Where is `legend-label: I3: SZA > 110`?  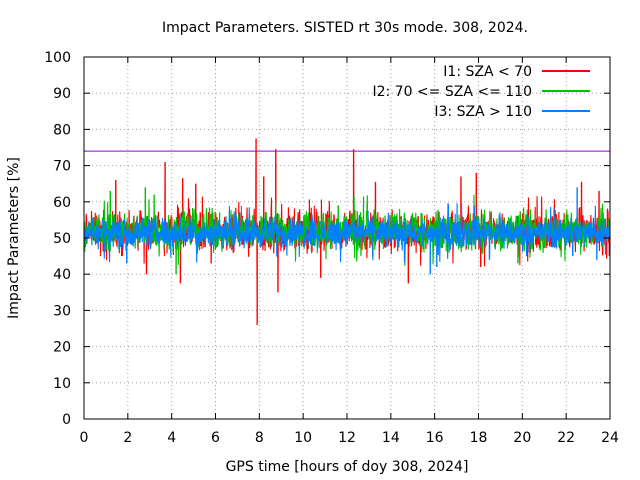 legend-label: I3: SZA > 110 is located at coordinates (483, 112).